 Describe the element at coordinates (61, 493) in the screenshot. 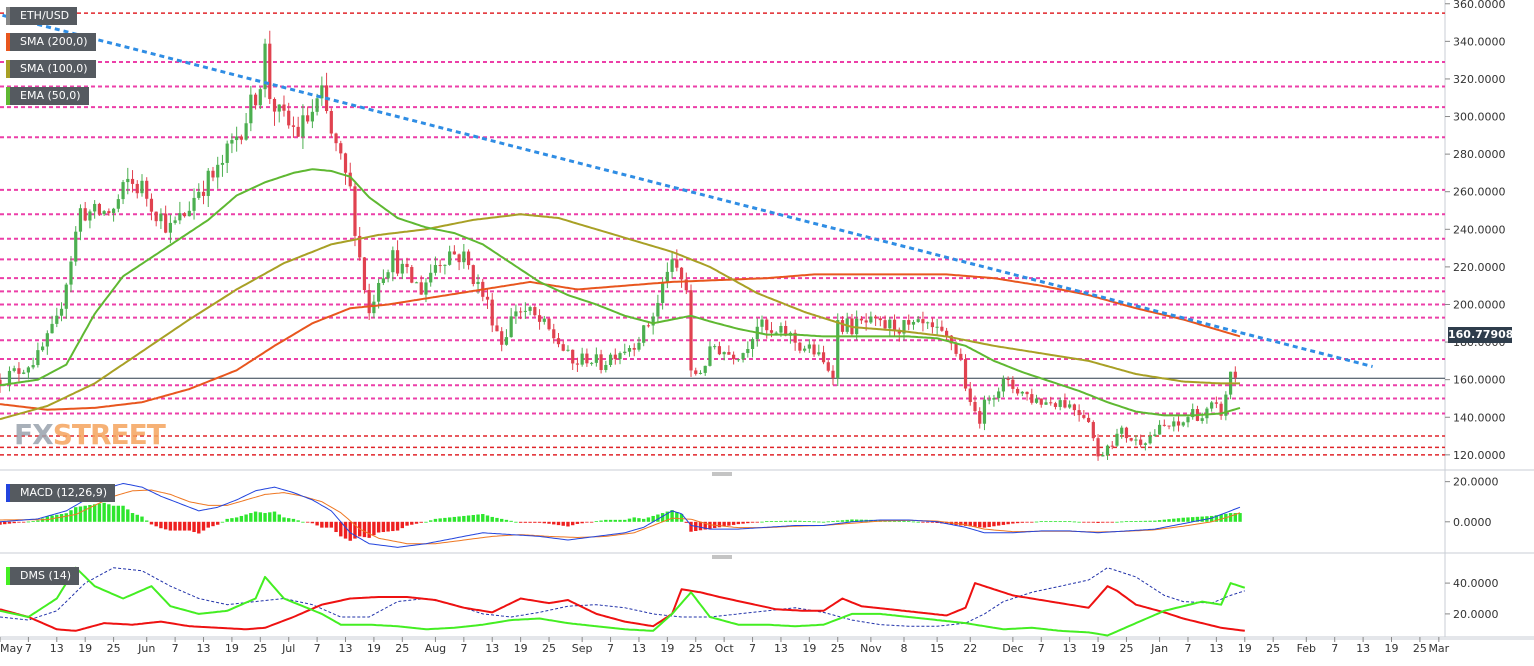

I see `macd-label: MACD (12,26,9)` at that location.